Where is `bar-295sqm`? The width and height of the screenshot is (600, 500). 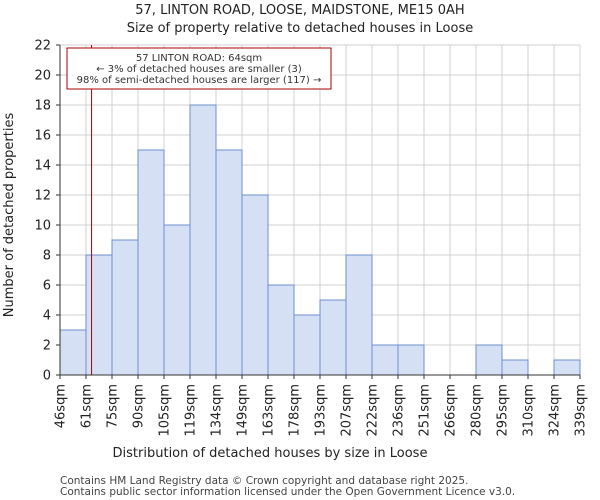
bar-295sqm is located at coordinates (515, 367).